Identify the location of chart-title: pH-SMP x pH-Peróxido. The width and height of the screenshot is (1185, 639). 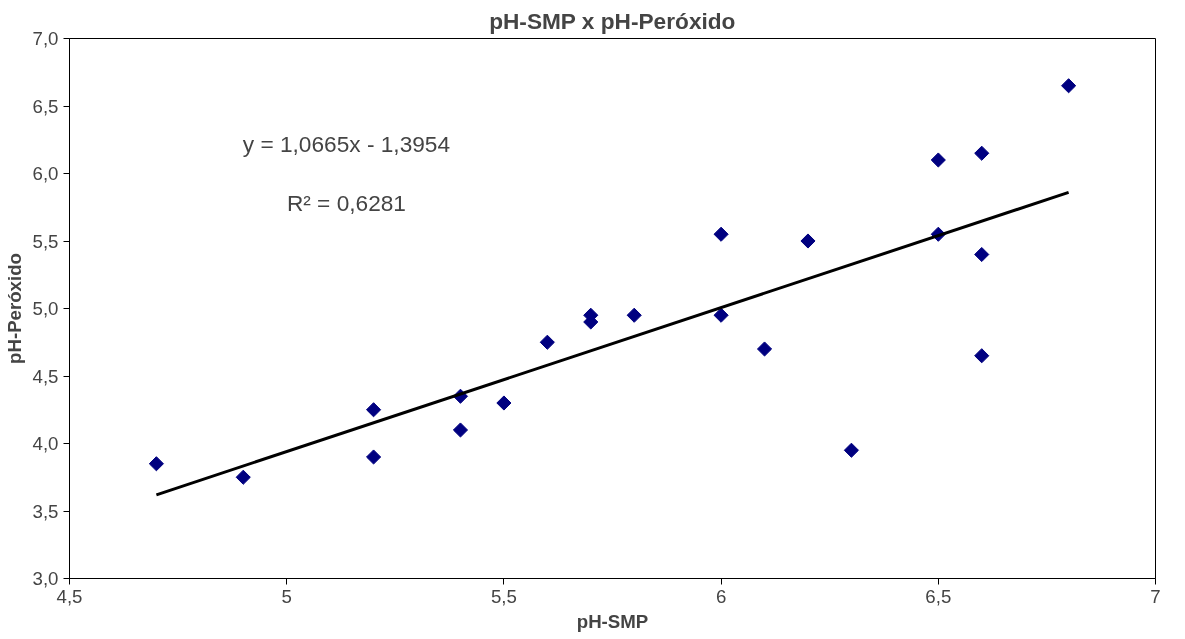
(612, 20).